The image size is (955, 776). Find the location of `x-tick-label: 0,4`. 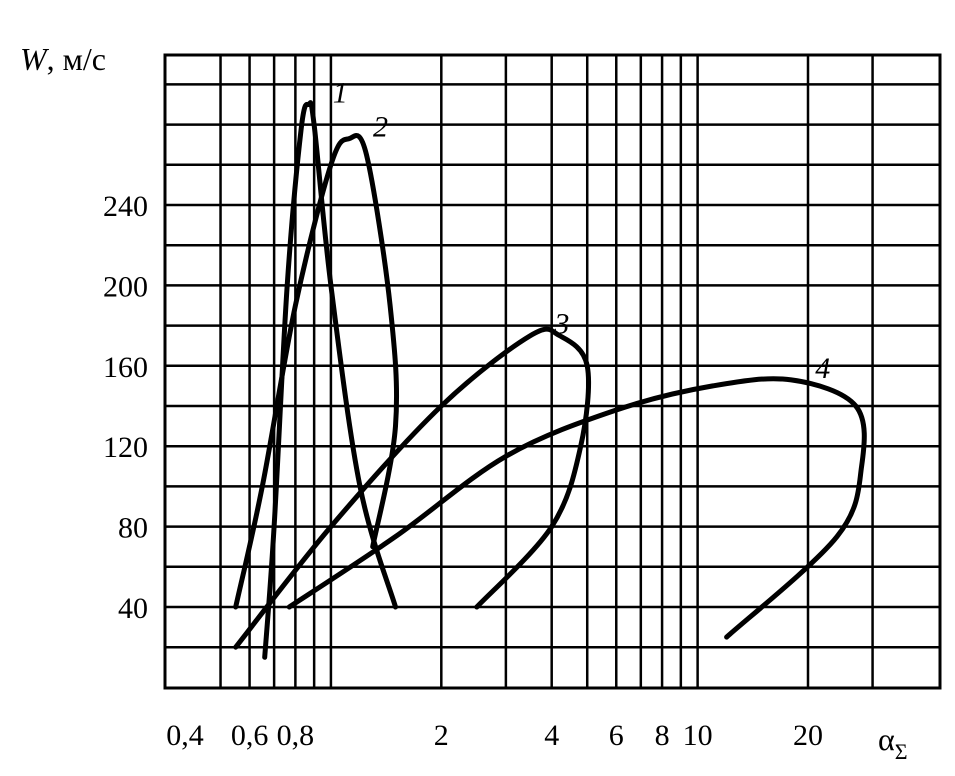

x-tick-label: 0,4 is located at coordinates (185, 735).